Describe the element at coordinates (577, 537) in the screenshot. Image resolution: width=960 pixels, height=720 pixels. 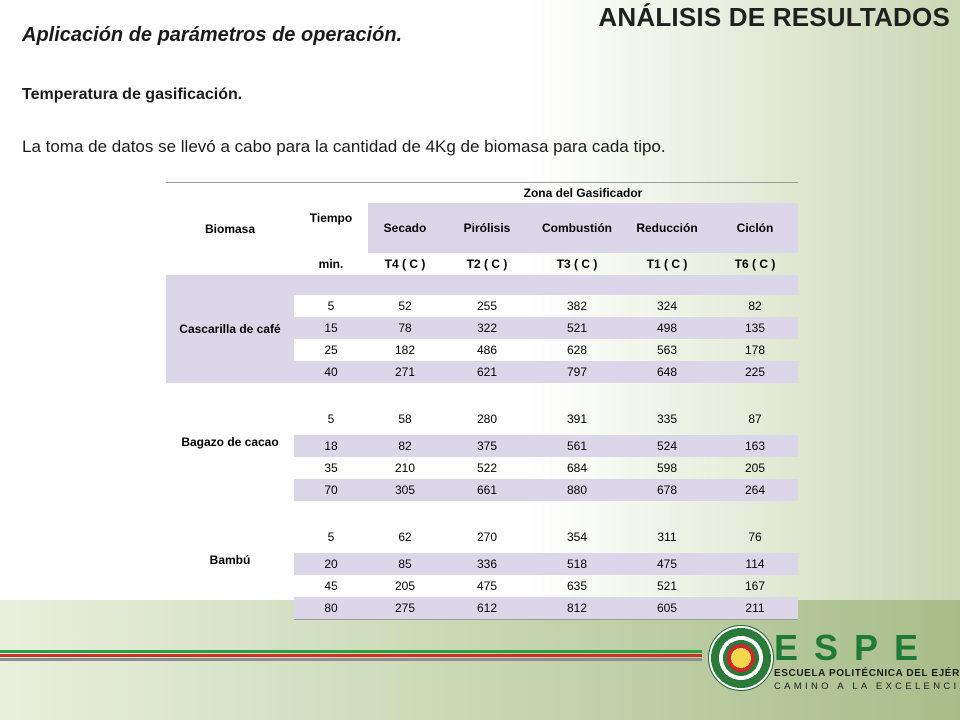
I see `table-cell: 354` at that location.